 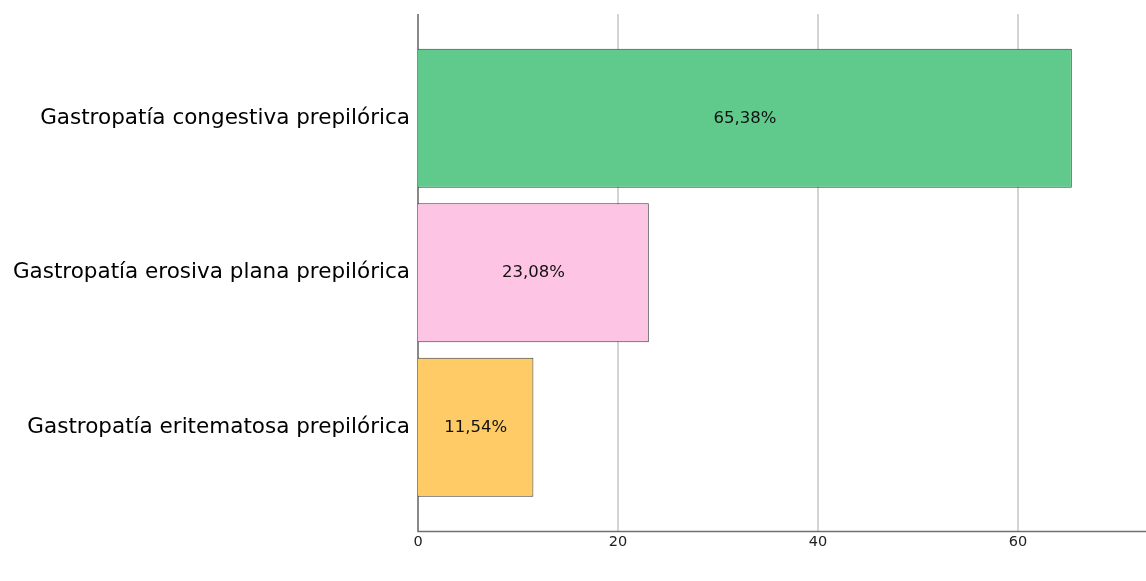 What do you see at coordinates (418, 541) in the screenshot?
I see `x-tick-label: 0` at bounding box center [418, 541].